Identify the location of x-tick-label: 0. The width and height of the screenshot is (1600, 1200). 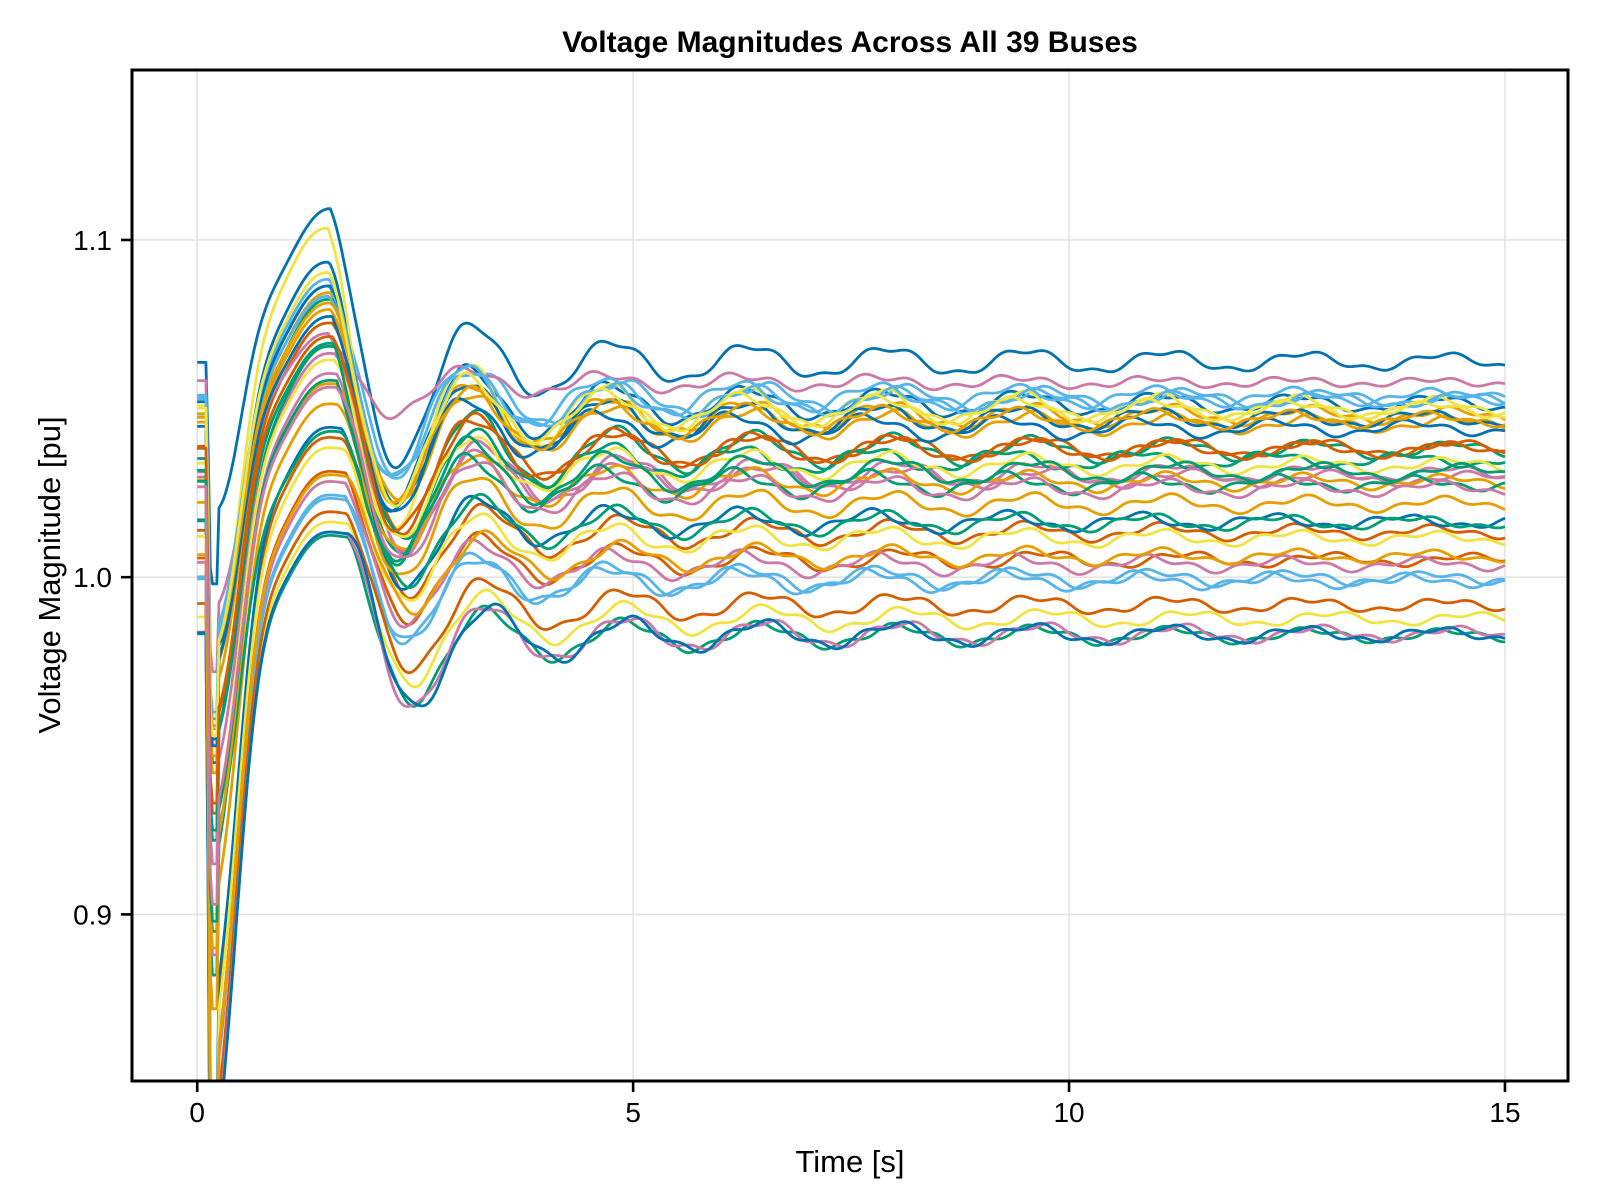
(197, 1112).